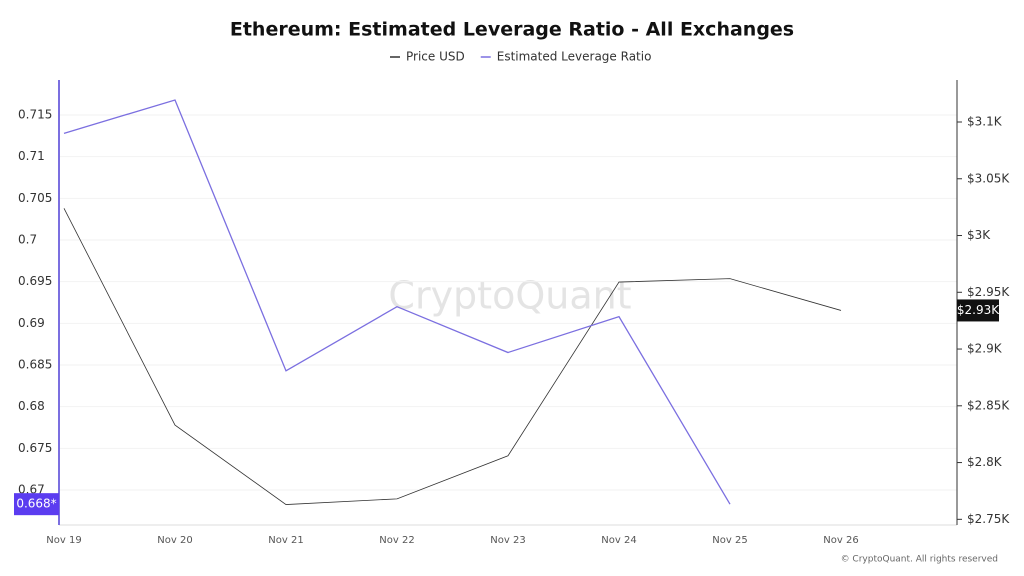  What do you see at coordinates (988, 292) in the screenshot?
I see `y2-tick-label: $2.95K` at bounding box center [988, 292].